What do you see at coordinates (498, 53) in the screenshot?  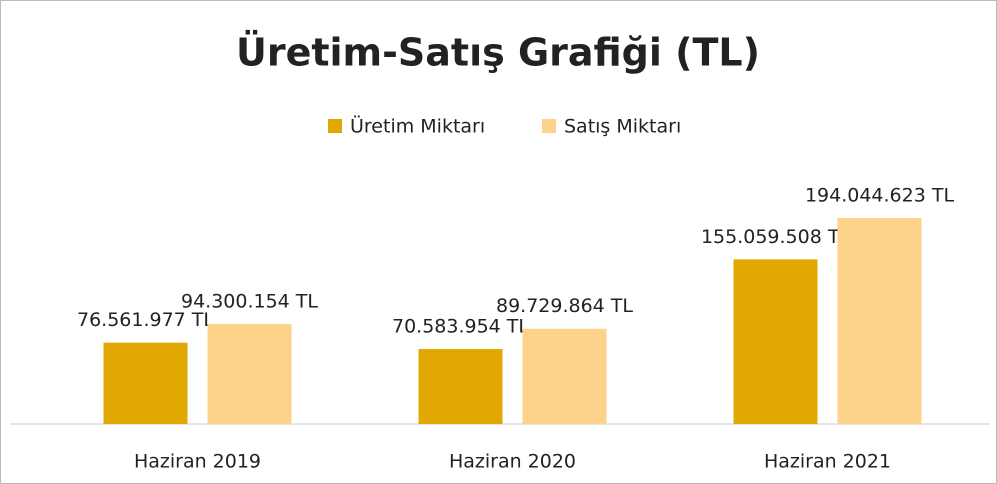 I see `chart-title: Üretim-Satış Grafiği (TL)` at bounding box center [498, 53].